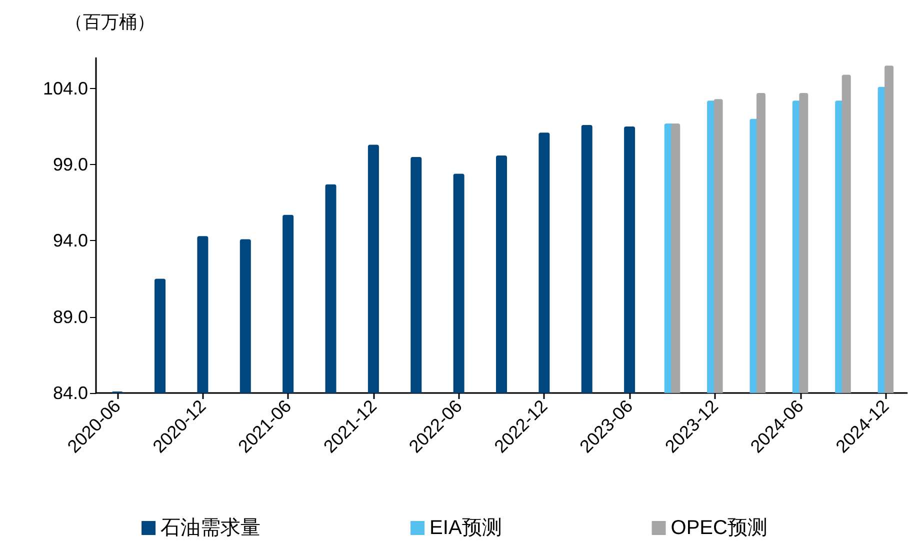  What do you see at coordinates (466, 528) in the screenshot?
I see `legend-label: EIA预测` at bounding box center [466, 528].